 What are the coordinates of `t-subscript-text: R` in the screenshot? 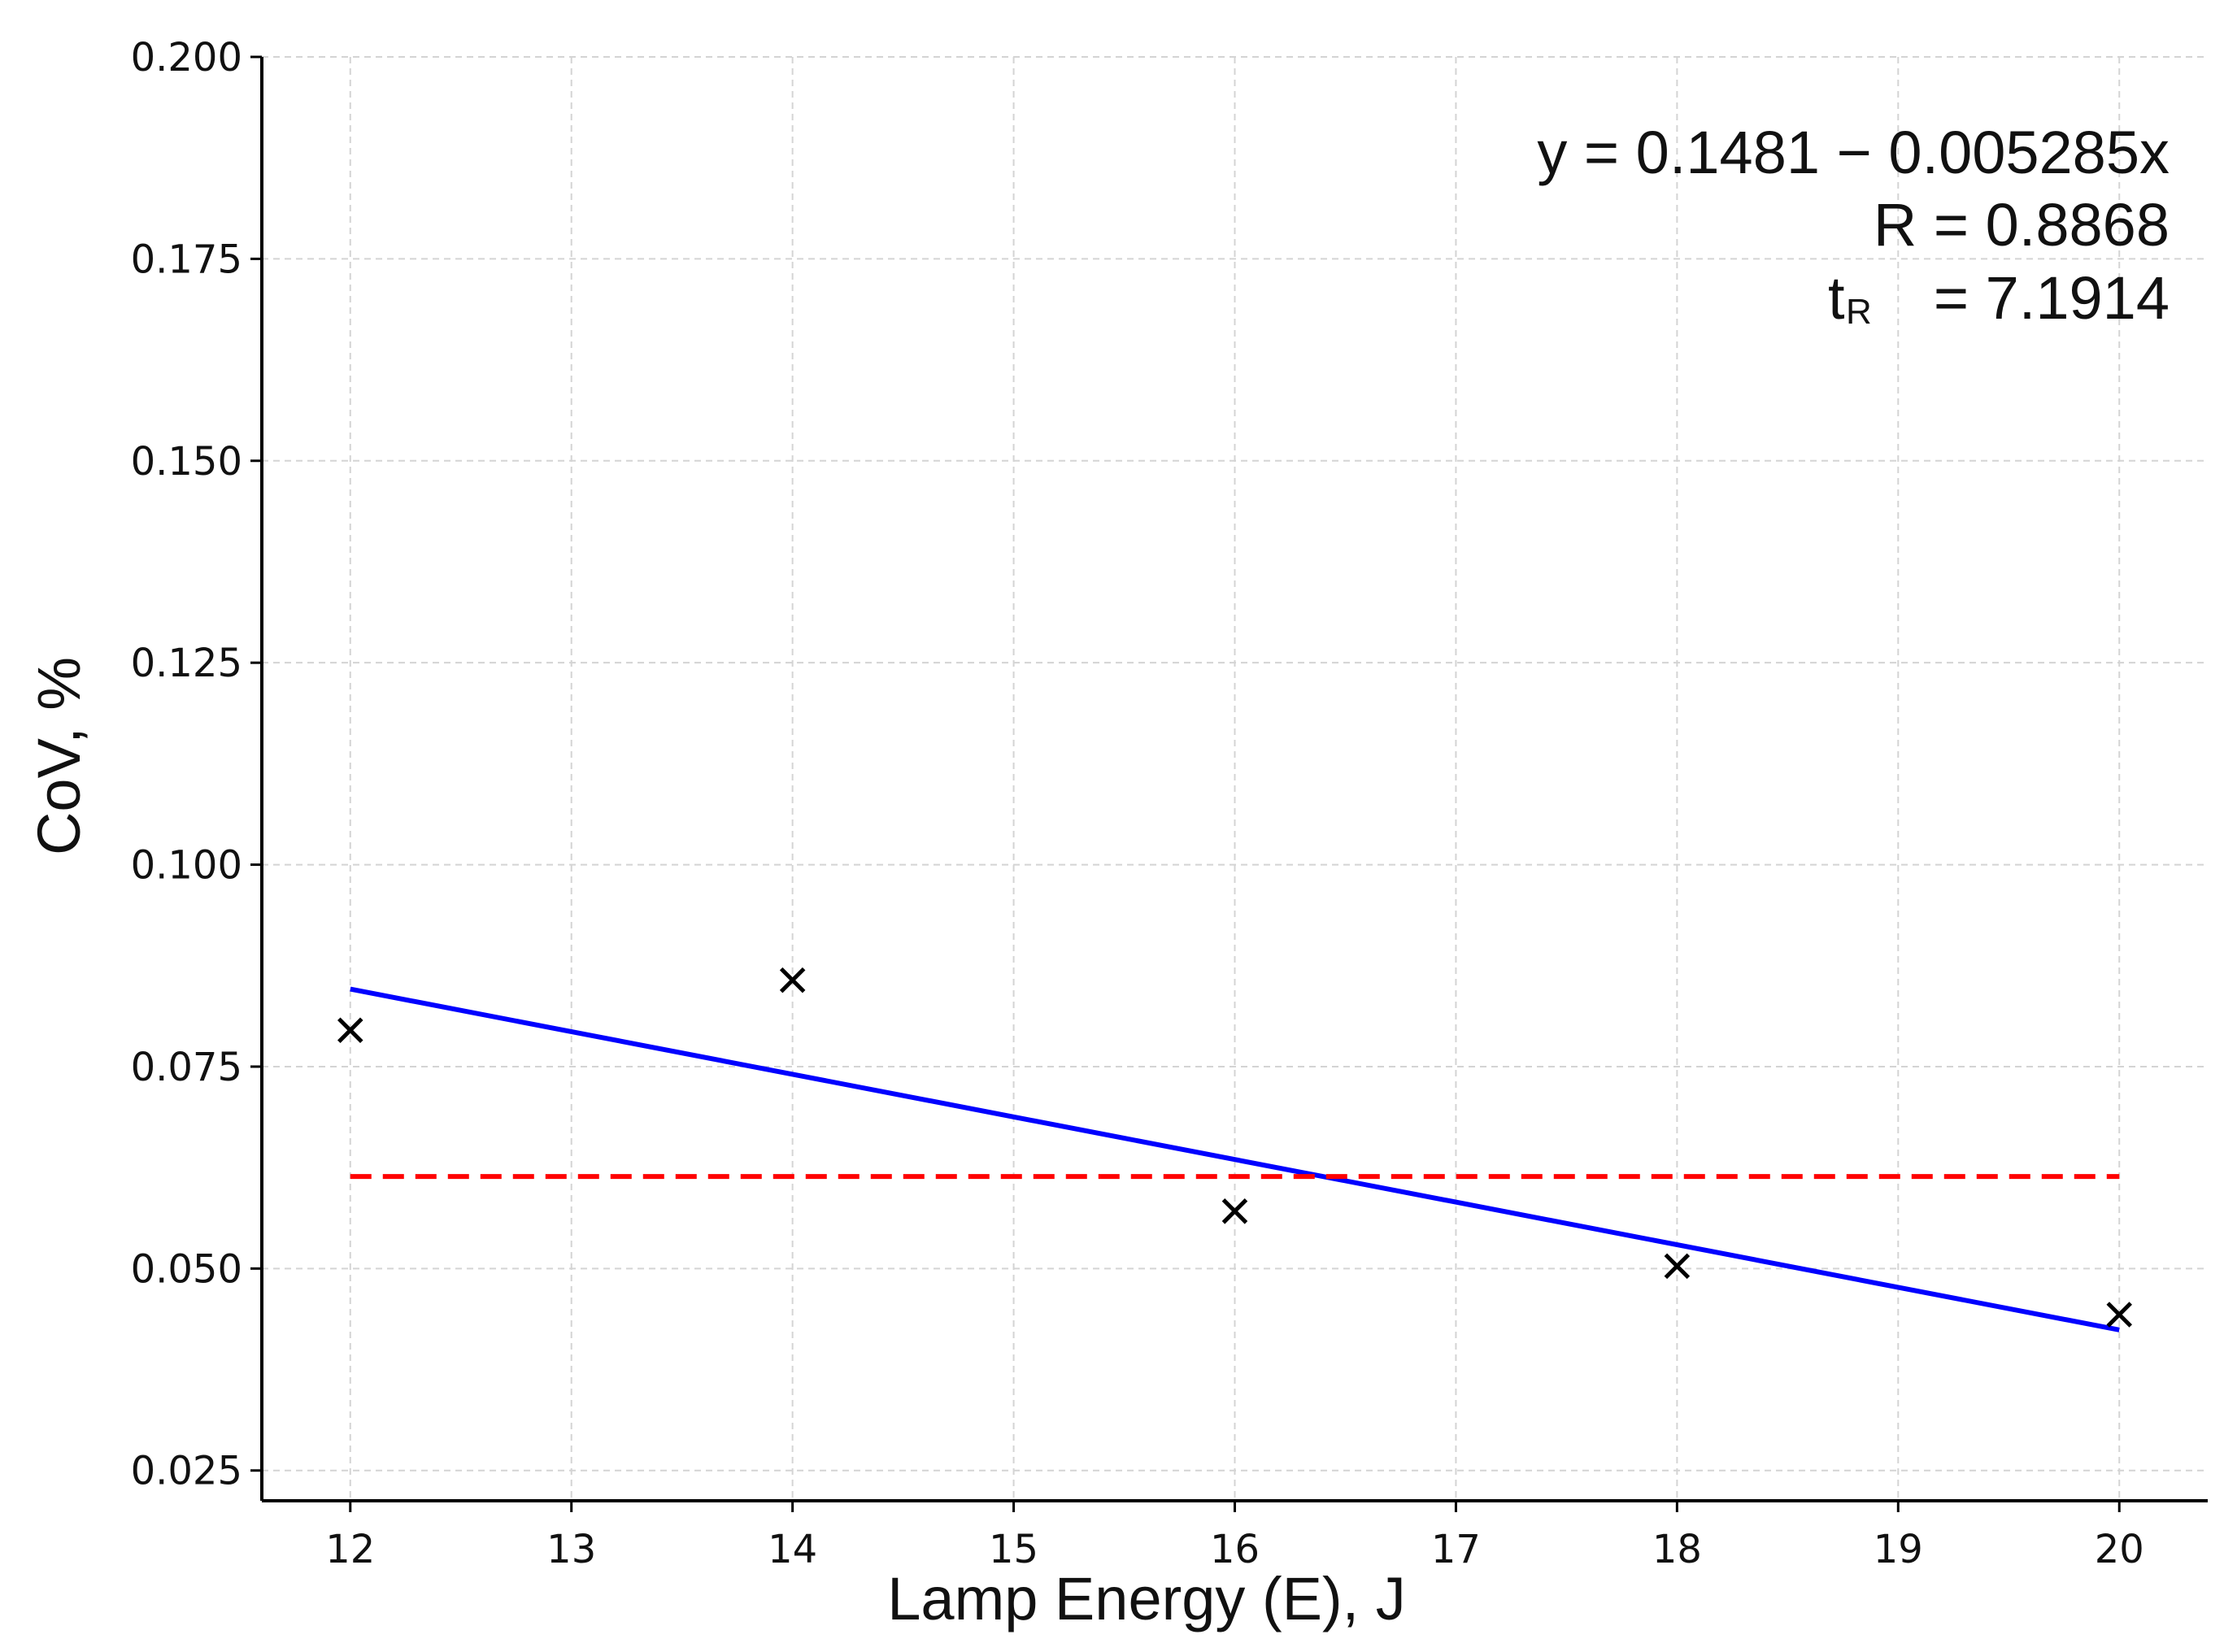 It's located at (1859, 312).